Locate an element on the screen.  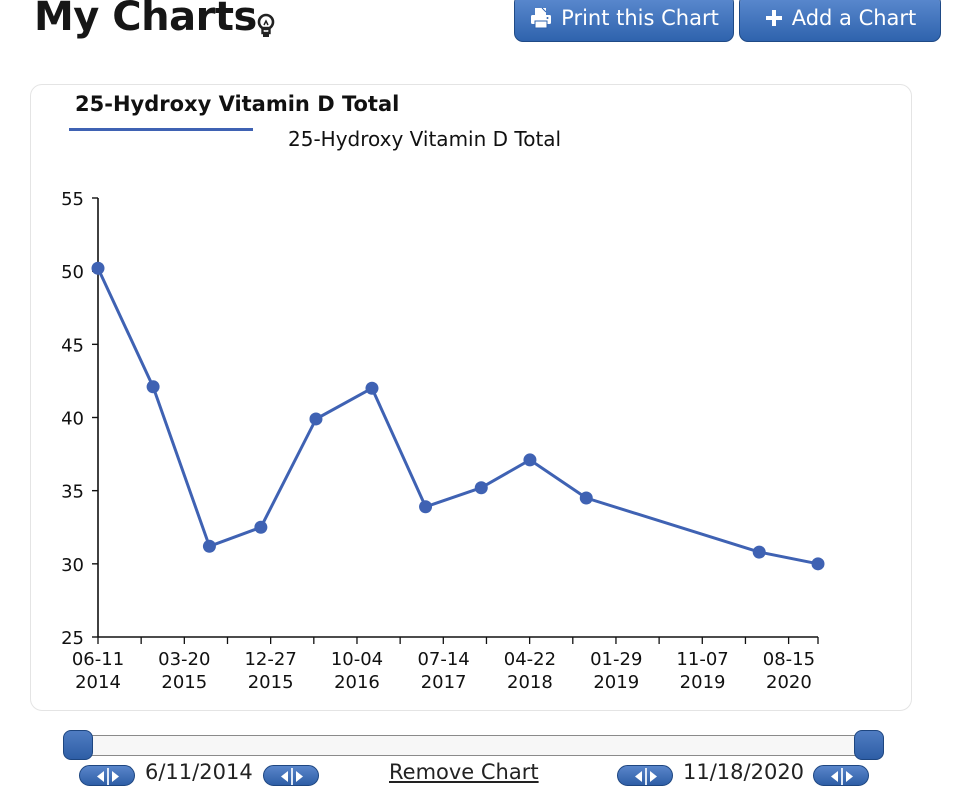
legend-label: 25-Hydroxy Vitamin D Total is located at coordinates (424, 139).